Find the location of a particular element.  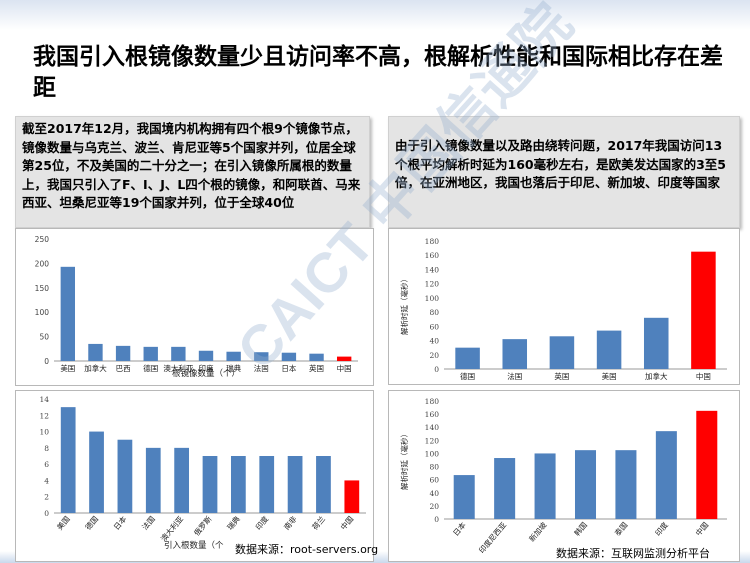

y-tick-label: 10 is located at coordinates (44, 432).